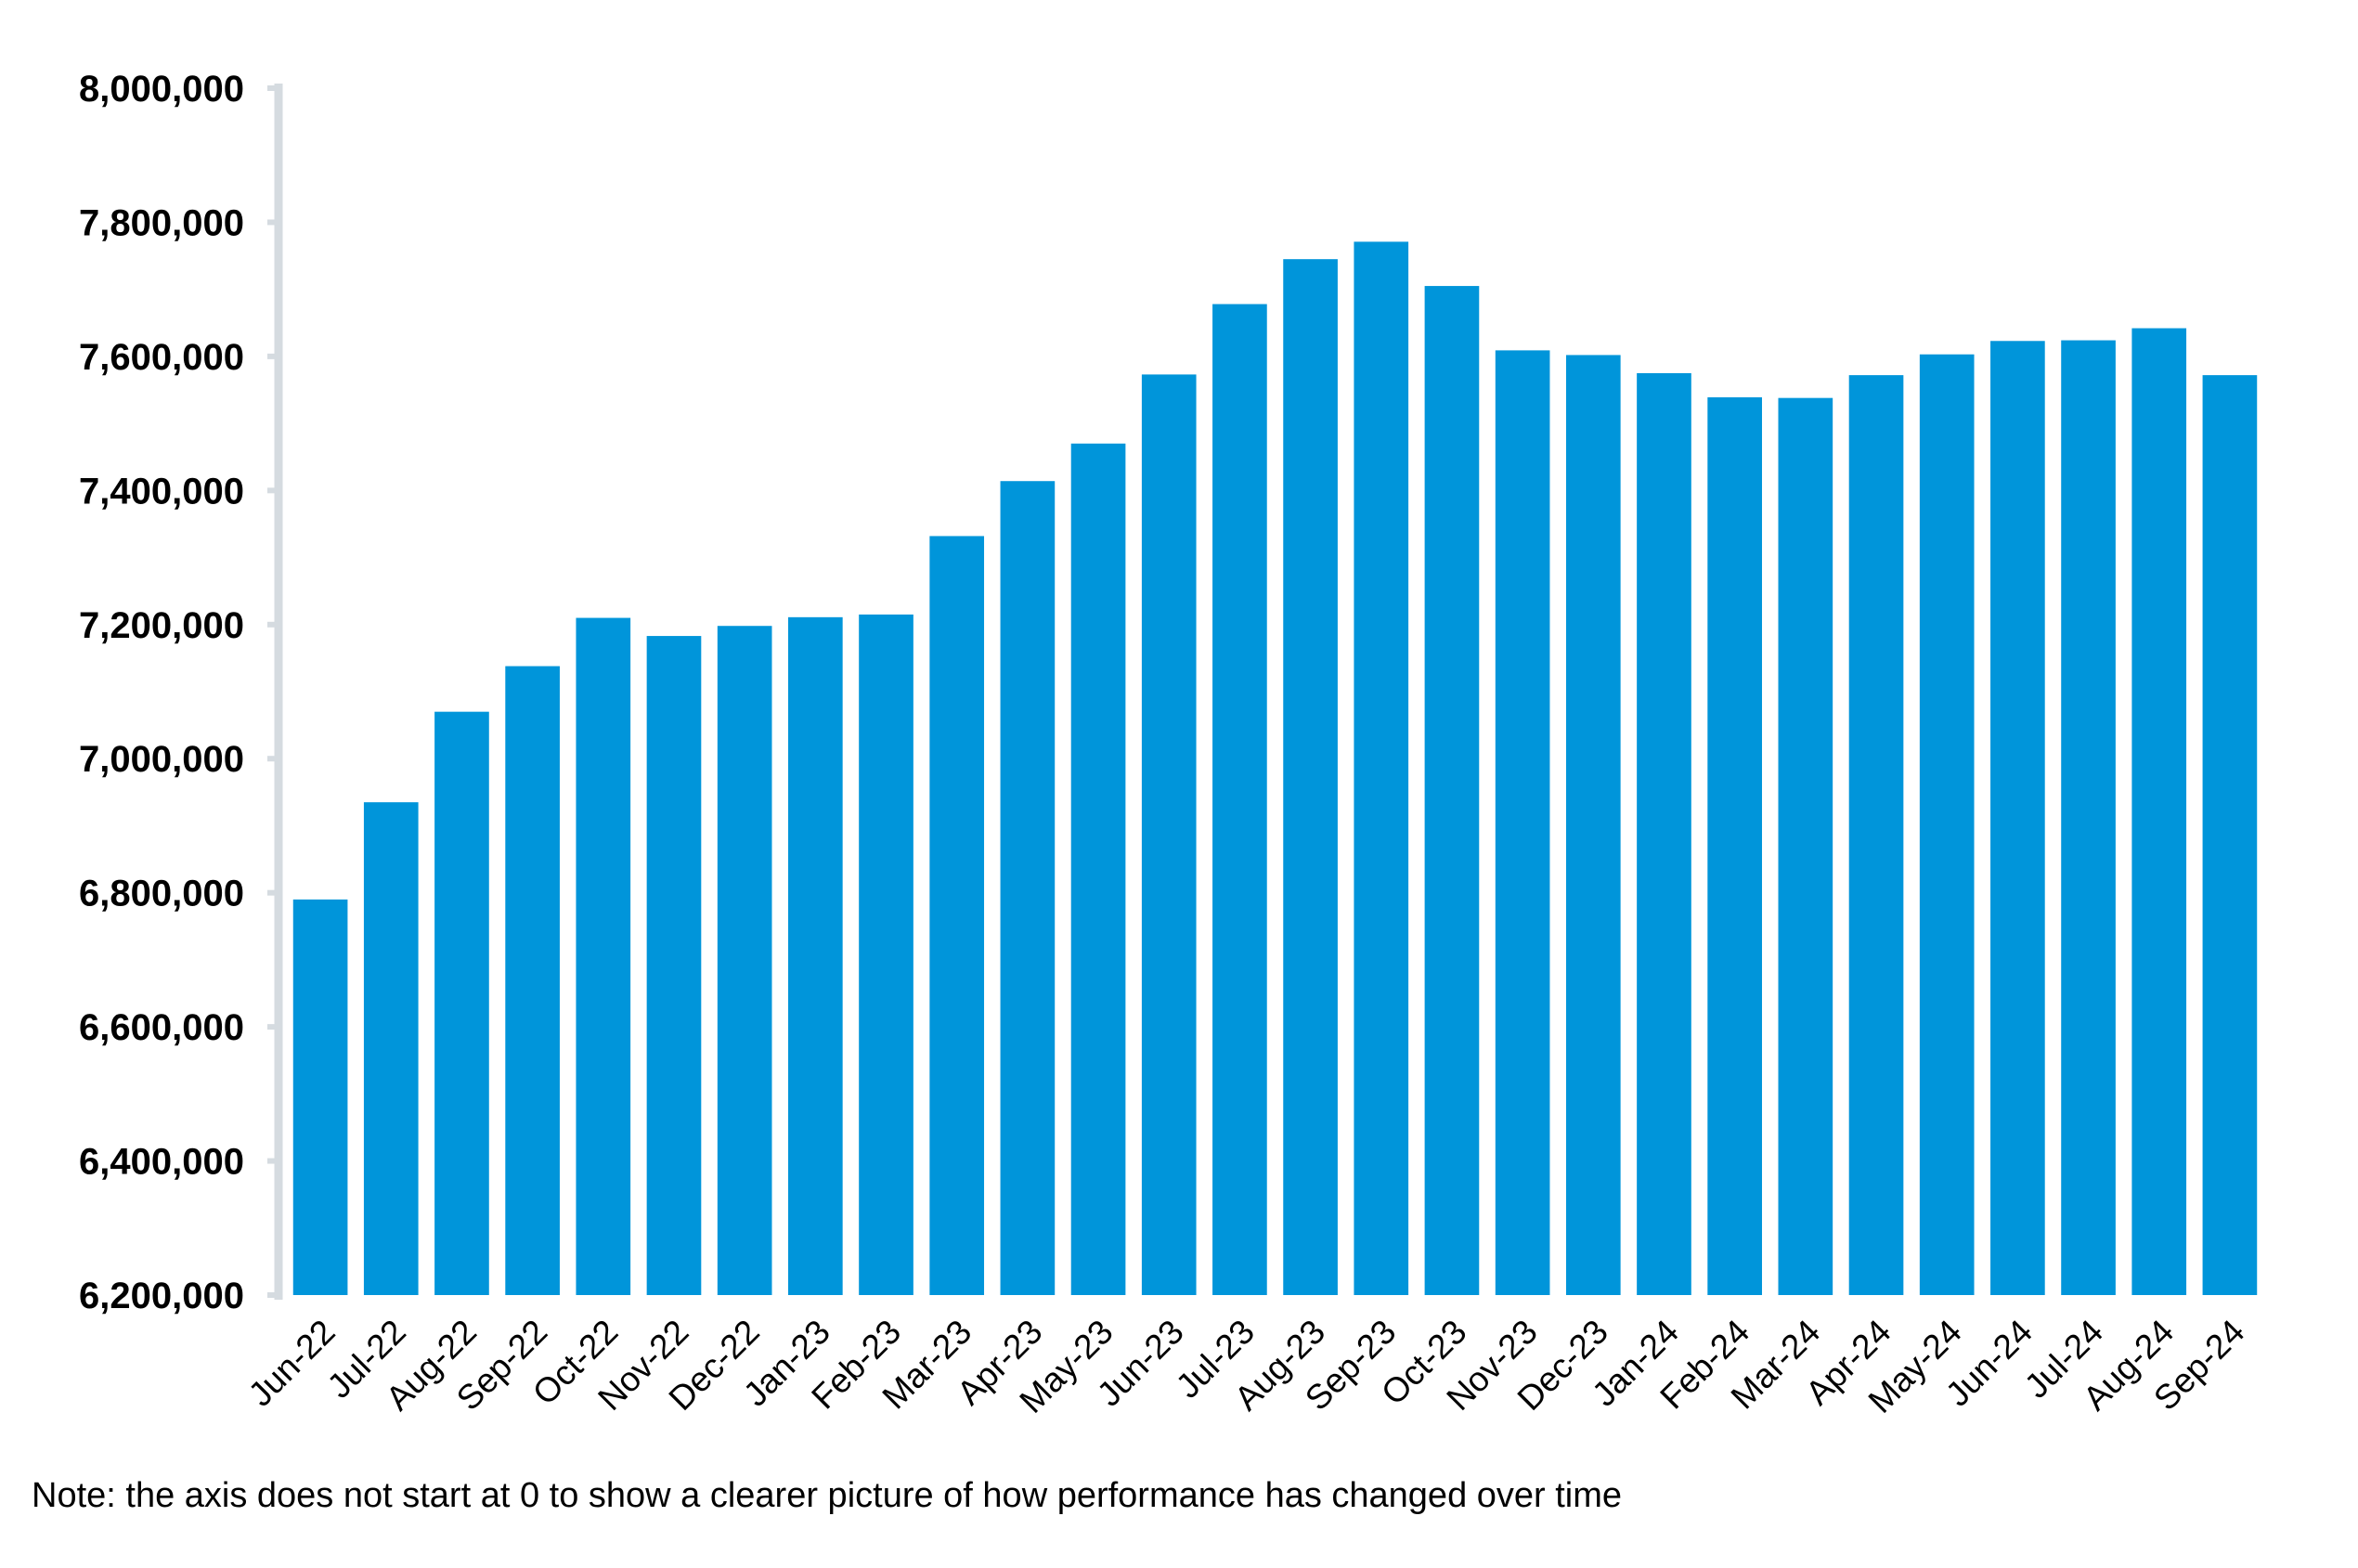 The height and width of the screenshot is (1568, 2358). Describe the element at coordinates (161, 625) in the screenshot. I see `y-tick-label: 7,200,000` at that location.